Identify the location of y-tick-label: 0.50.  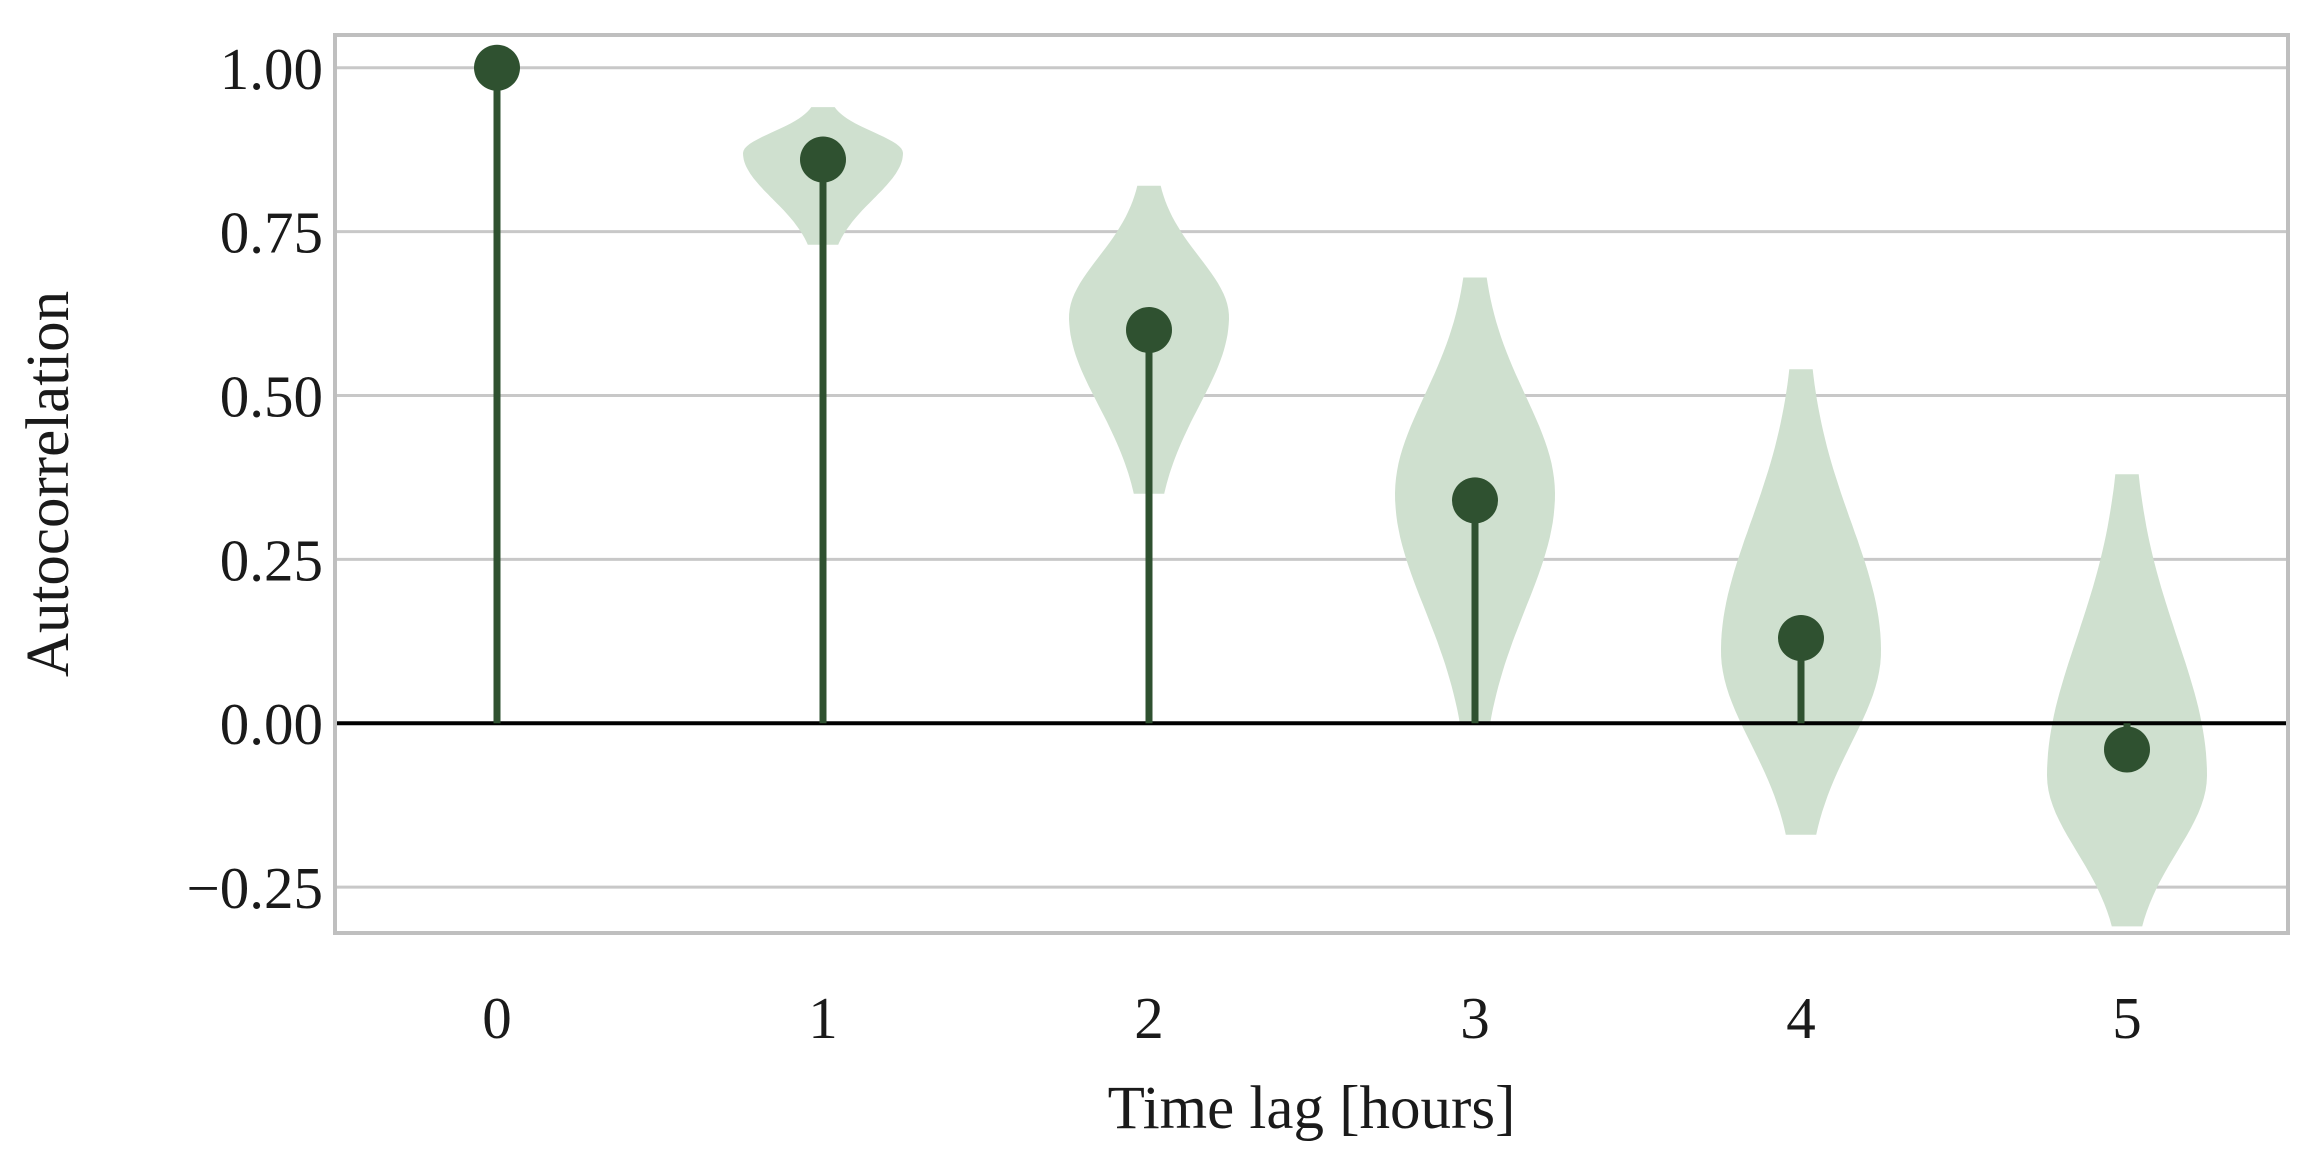
(271, 397).